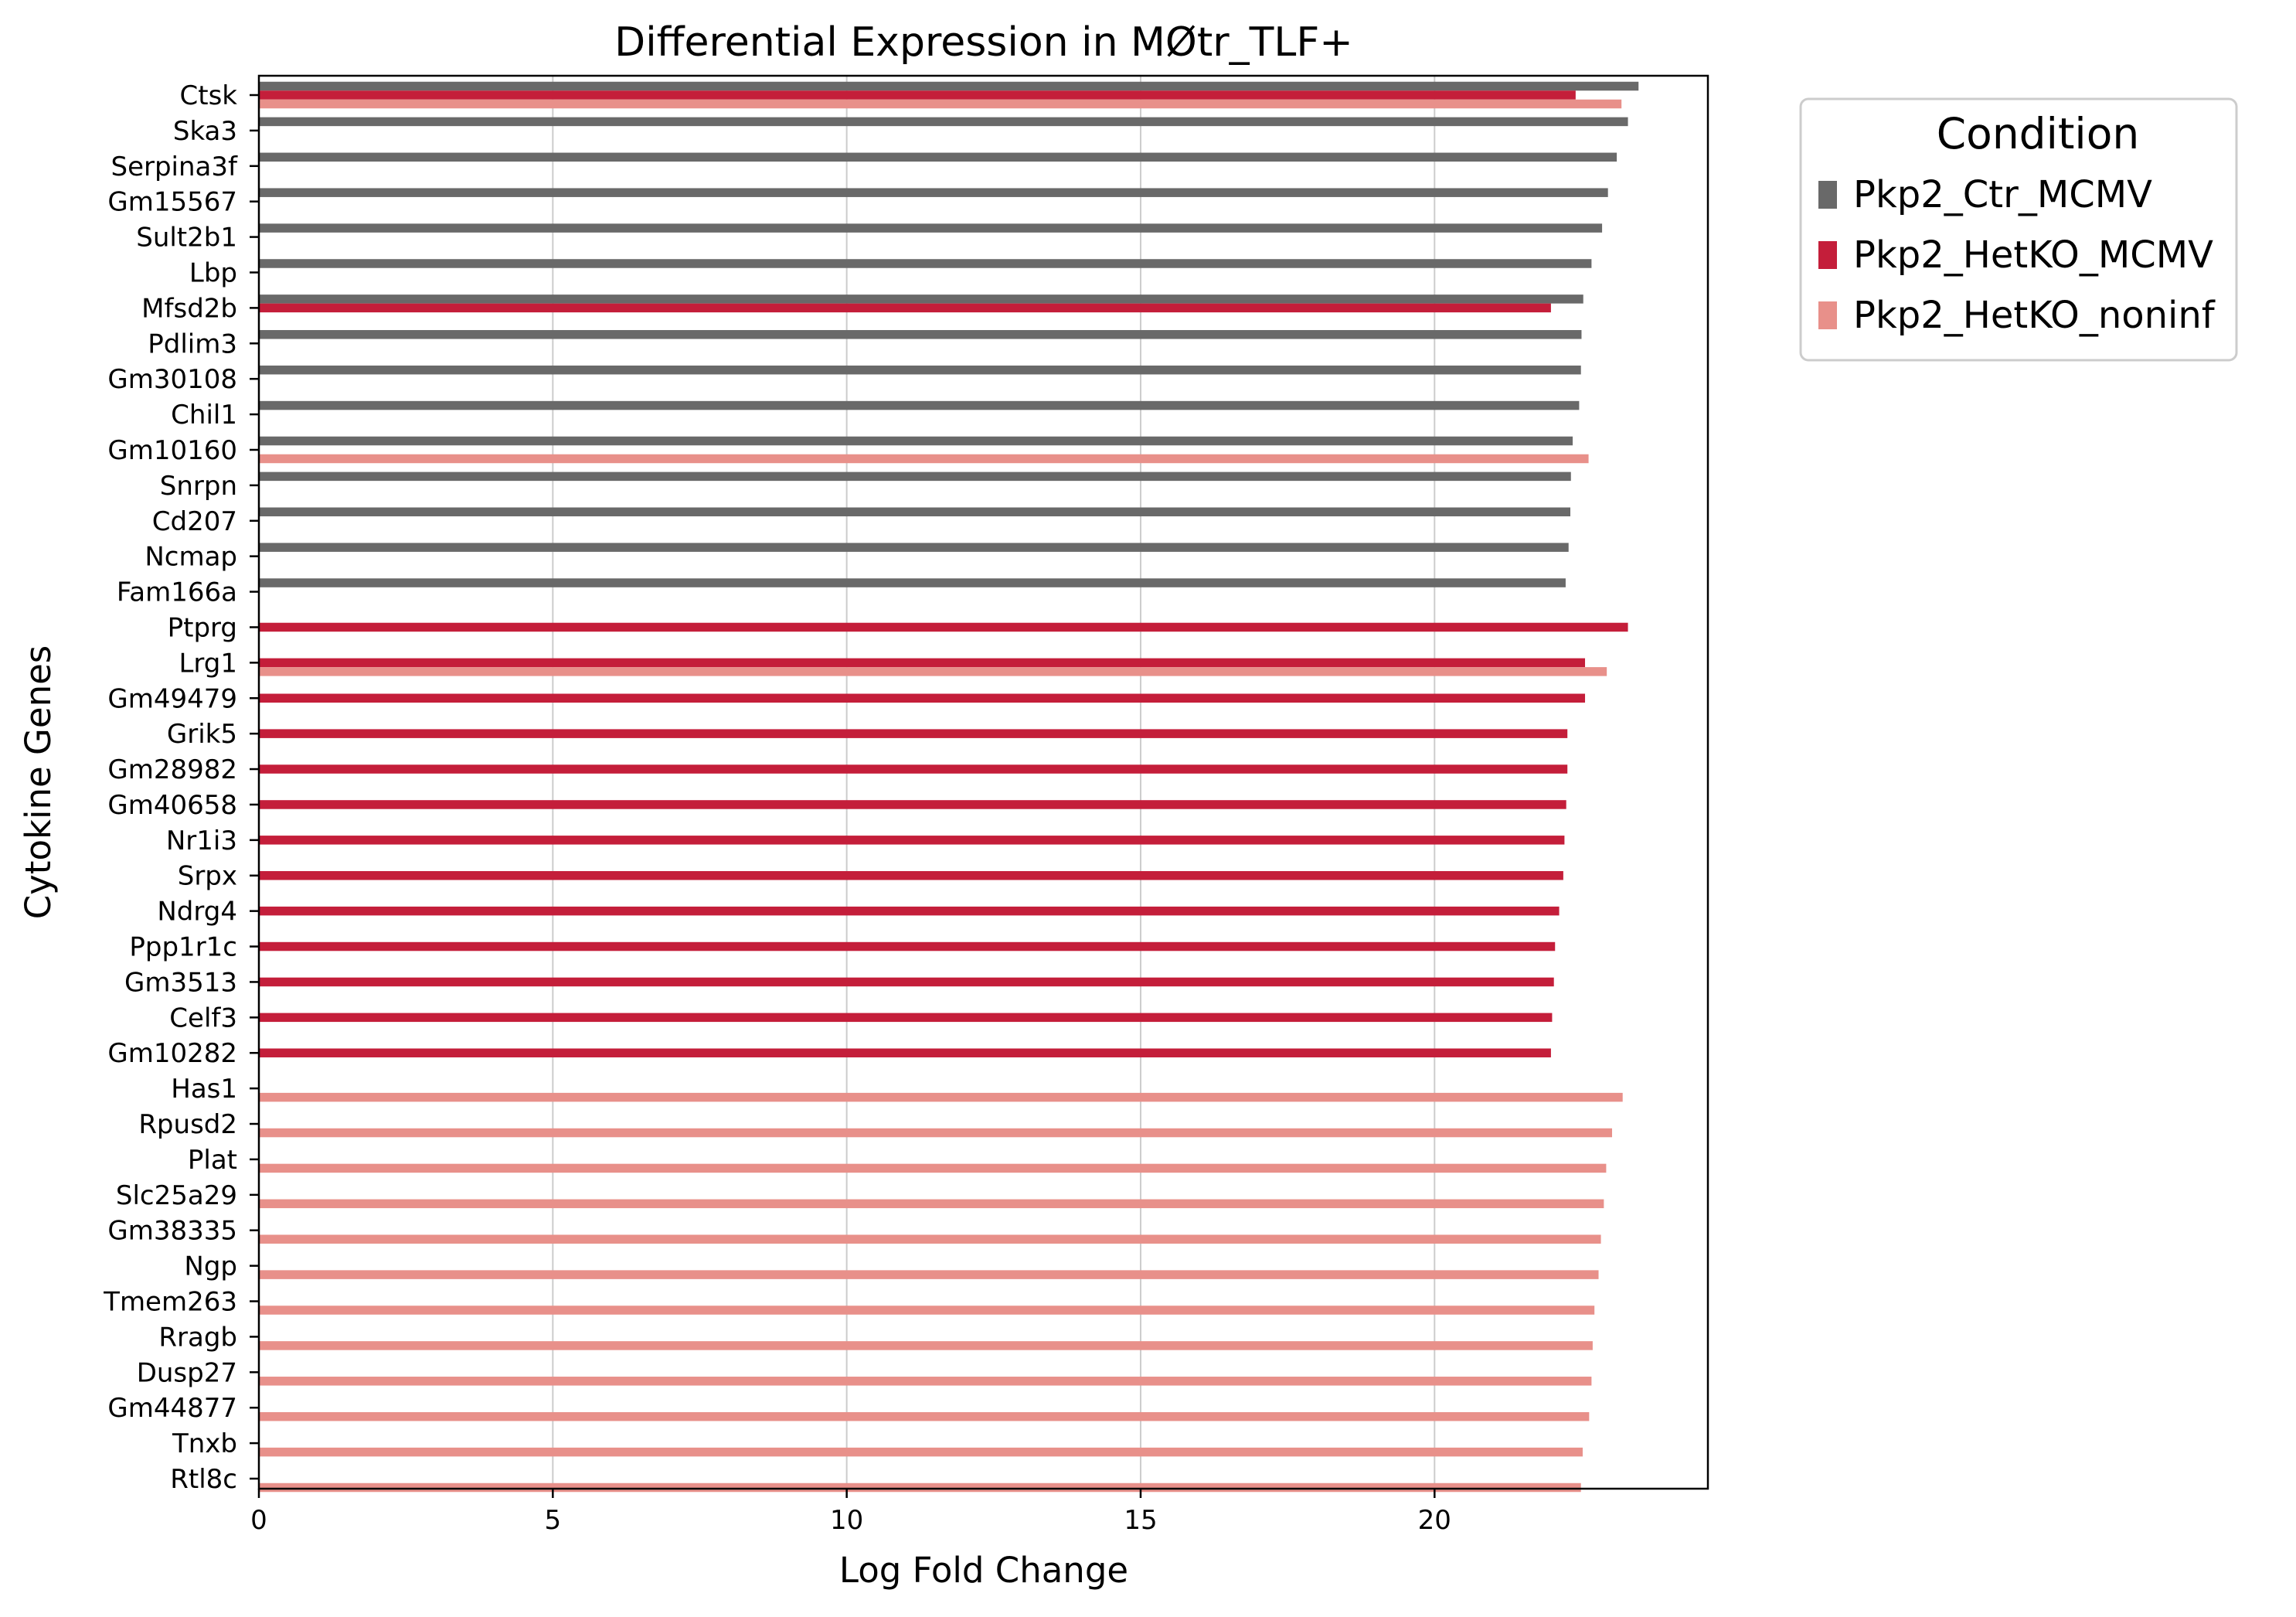  Describe the element at coordinates (187, 1372) in the screenshot. I see `y-tick-label: Dusp27` at that location.